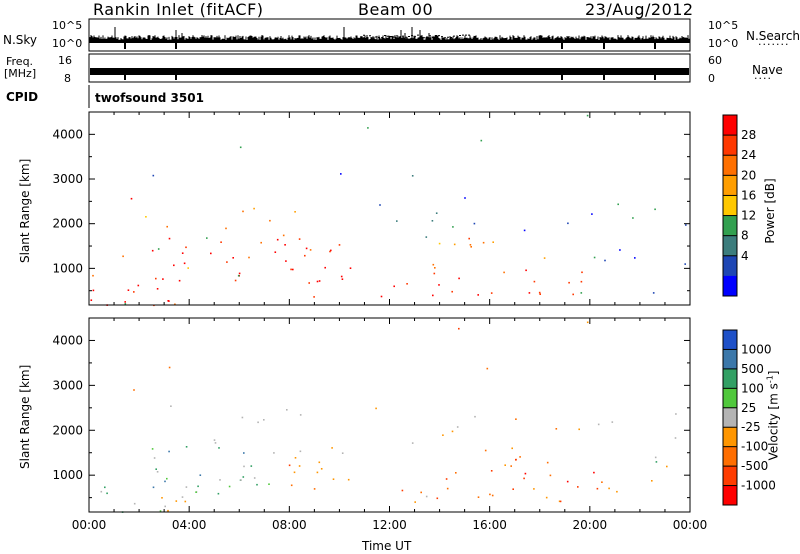  I want to click on velocity-y-tick-label: 4000, so click(67, 340).